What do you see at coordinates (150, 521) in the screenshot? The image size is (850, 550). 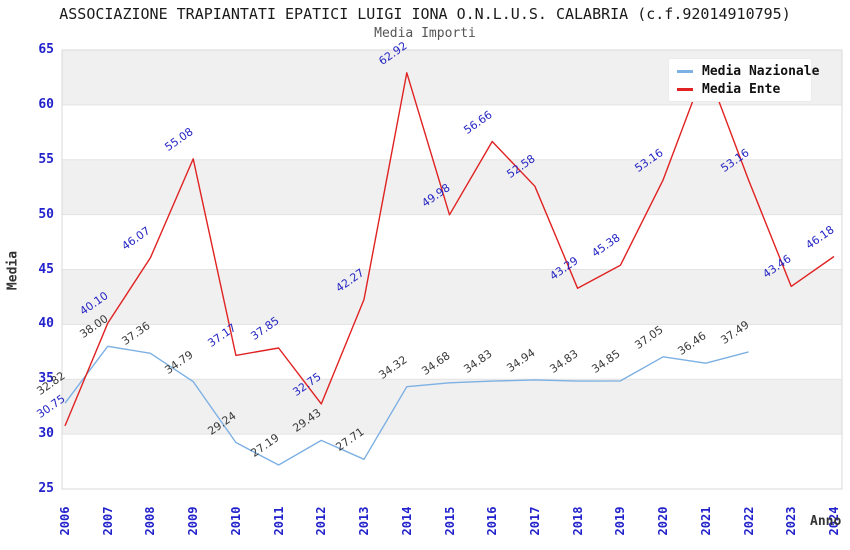 I see `x-tick-label: 2008` at bounding box center [150, 521].